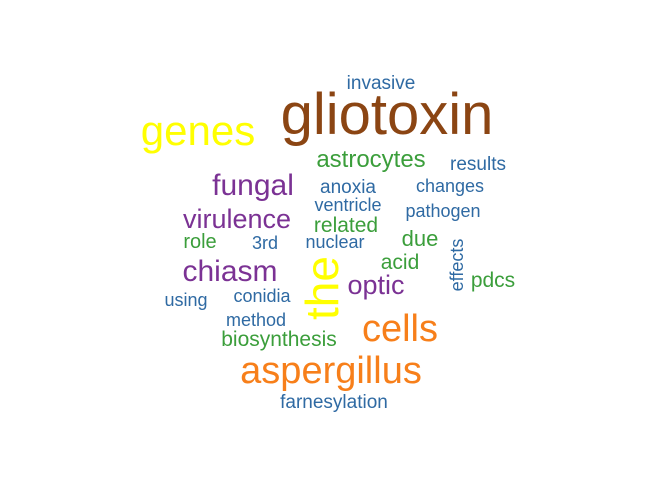 The image size is (672, 480). What do you see at coordinates (375, 285) in the screenshot?
I see `word-optic: optic` at bounding box center [375, 285].